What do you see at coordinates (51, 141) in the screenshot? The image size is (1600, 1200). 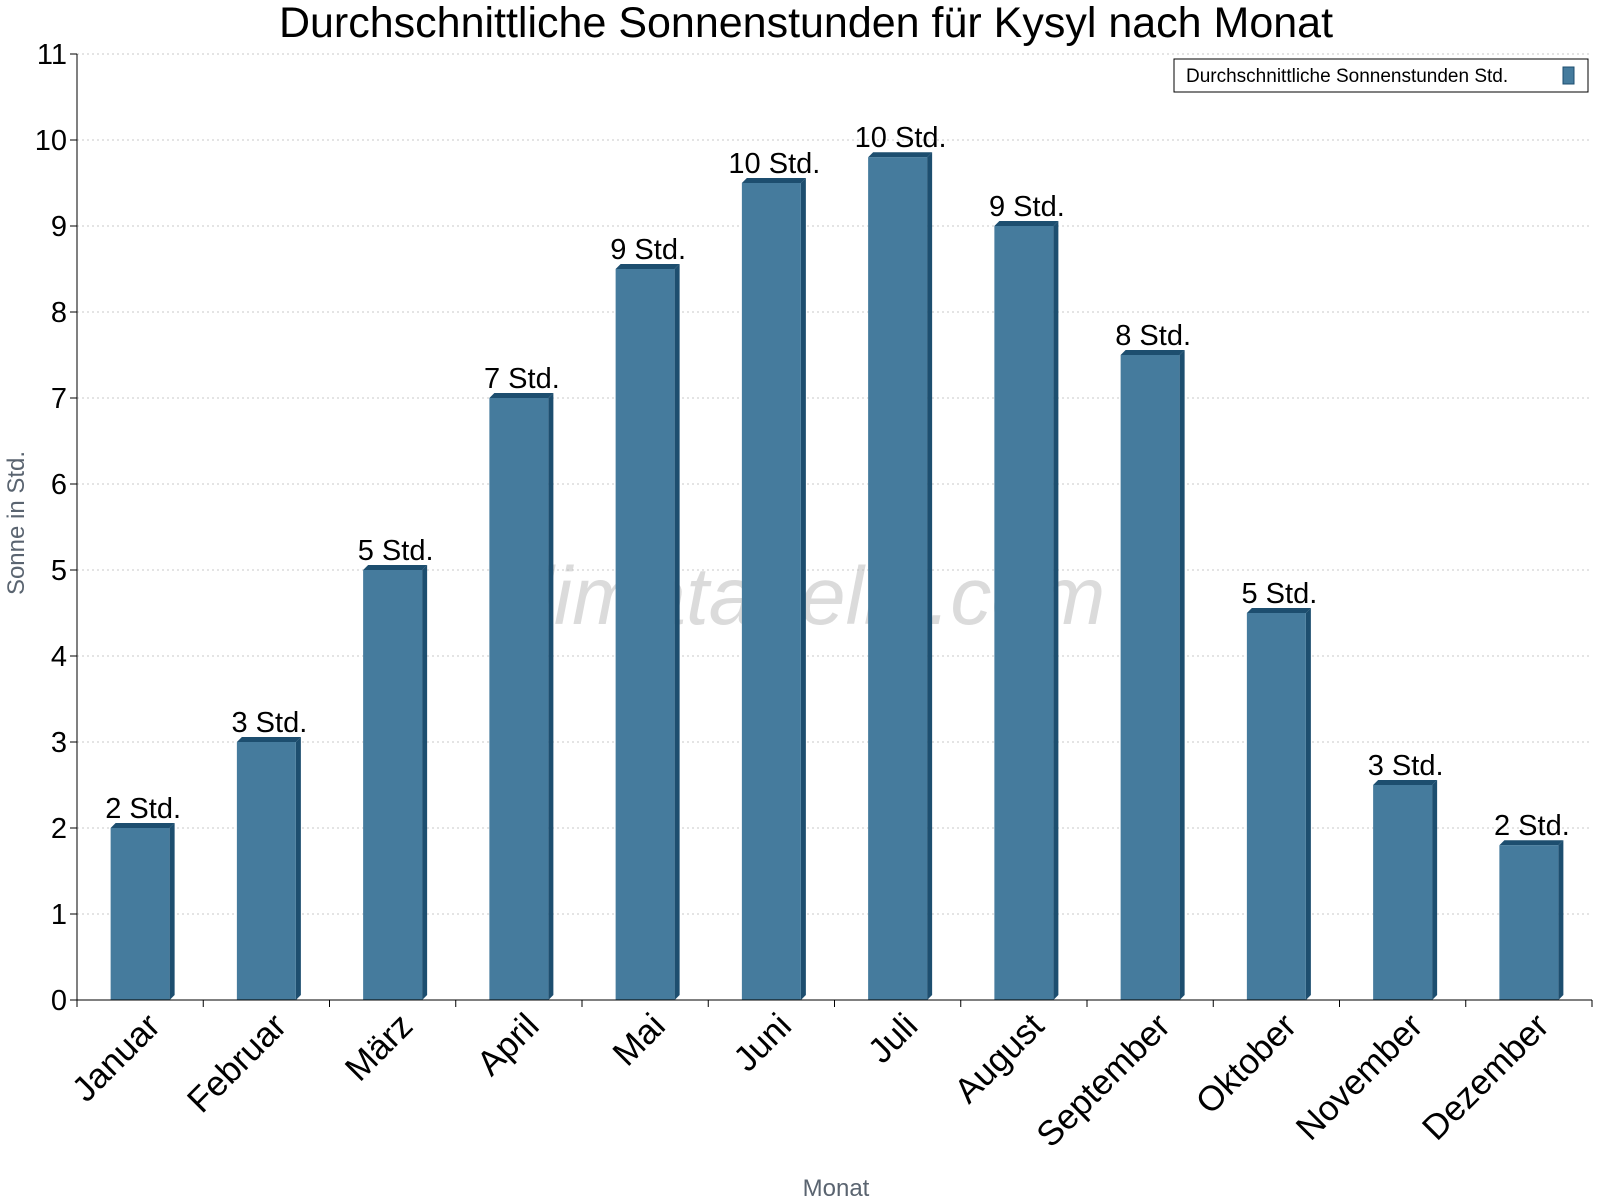 I see `y-tick-label-10: 10` at bounding box center [51, 141].